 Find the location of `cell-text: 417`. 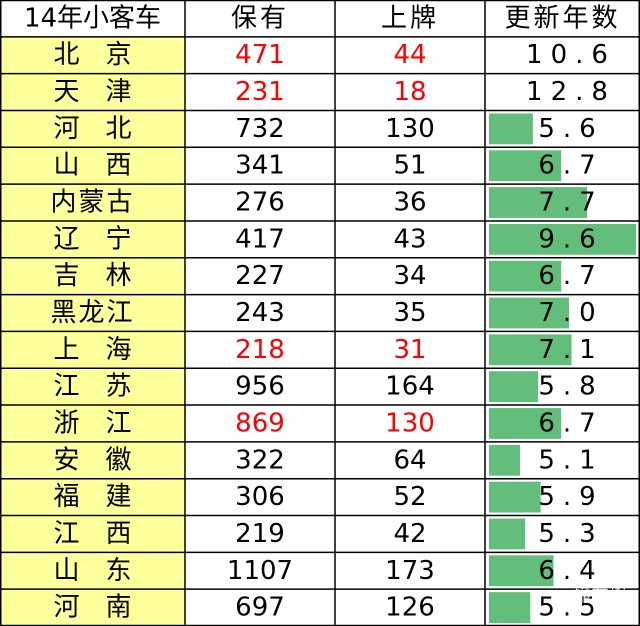

cell-text: 417 is located at coordinates (260, 239).